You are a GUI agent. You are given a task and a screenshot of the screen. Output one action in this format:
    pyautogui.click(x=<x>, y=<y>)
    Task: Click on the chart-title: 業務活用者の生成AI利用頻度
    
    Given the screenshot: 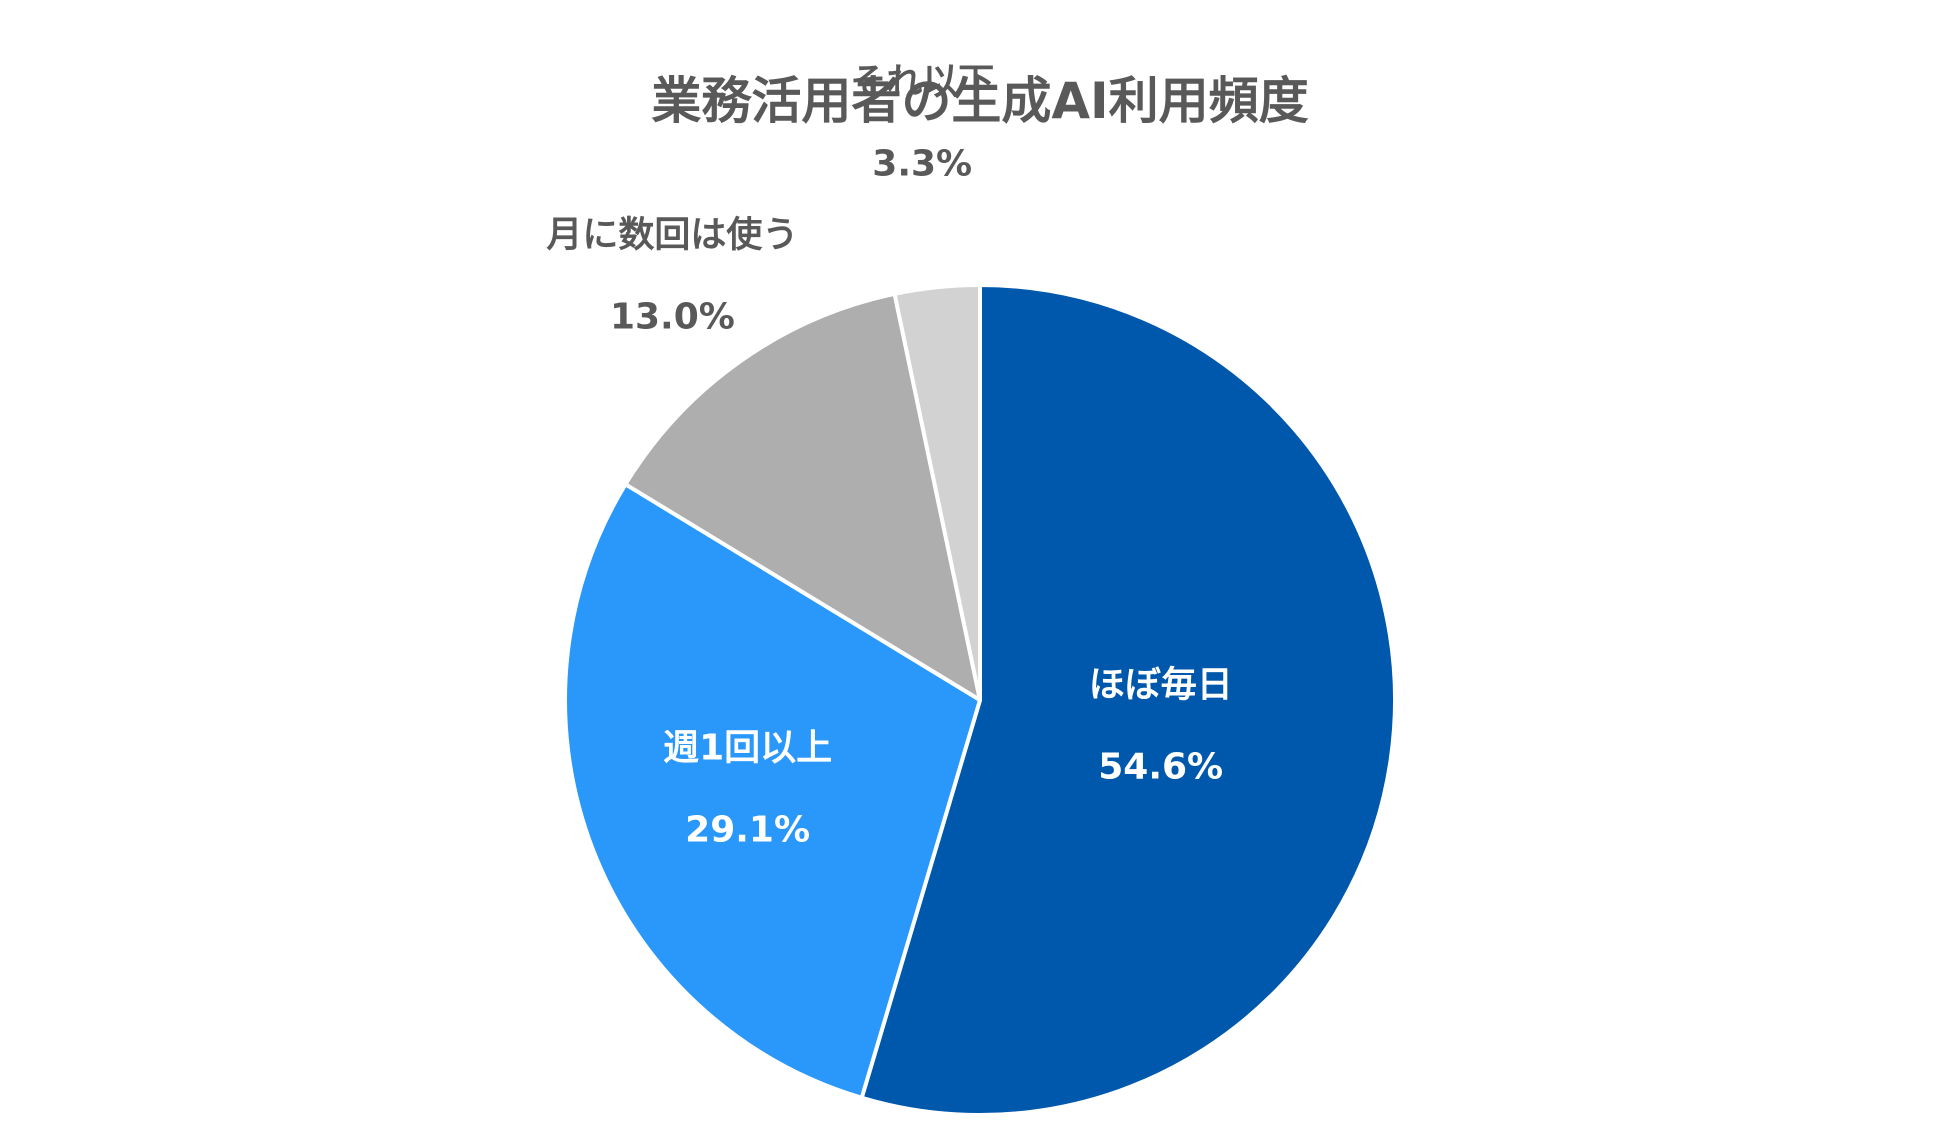 What is the action you would take?
    pyautogui.click(x=979, y=101)
    